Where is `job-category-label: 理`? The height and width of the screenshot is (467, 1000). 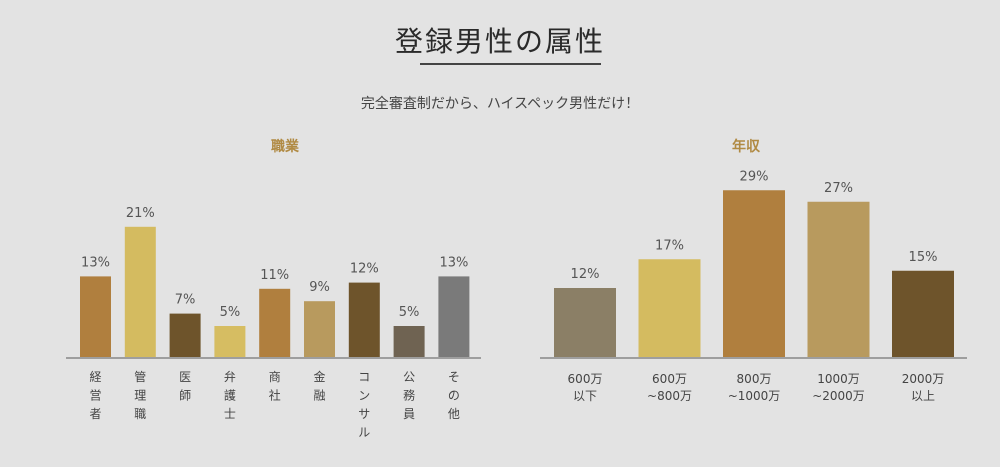
job-category-label: 理 is located at coordinates (140, 396).